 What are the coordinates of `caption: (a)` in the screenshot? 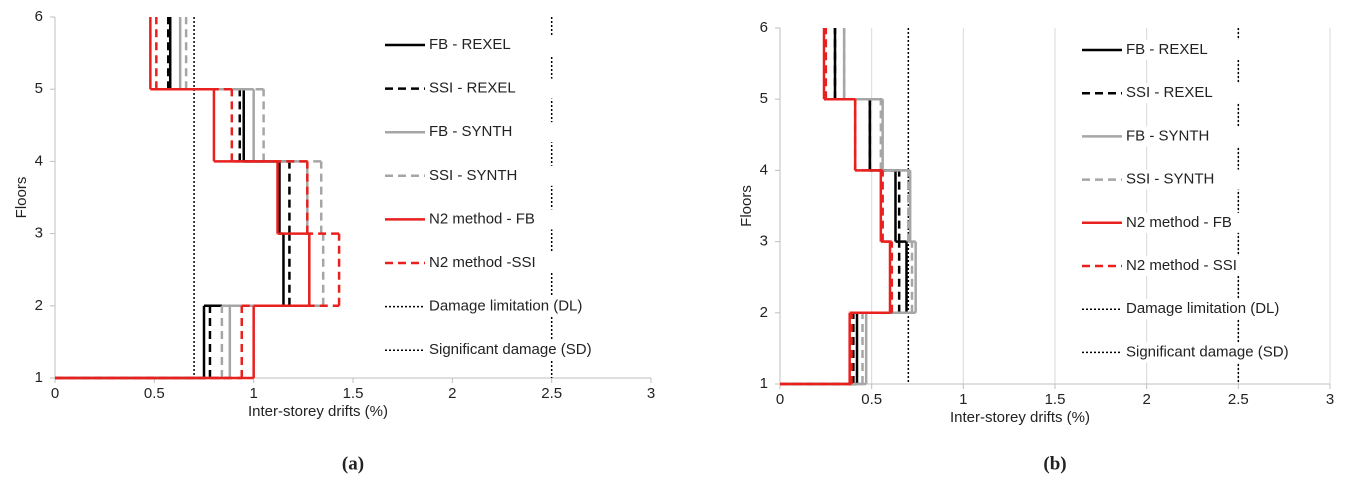 It's located at (353, 463).